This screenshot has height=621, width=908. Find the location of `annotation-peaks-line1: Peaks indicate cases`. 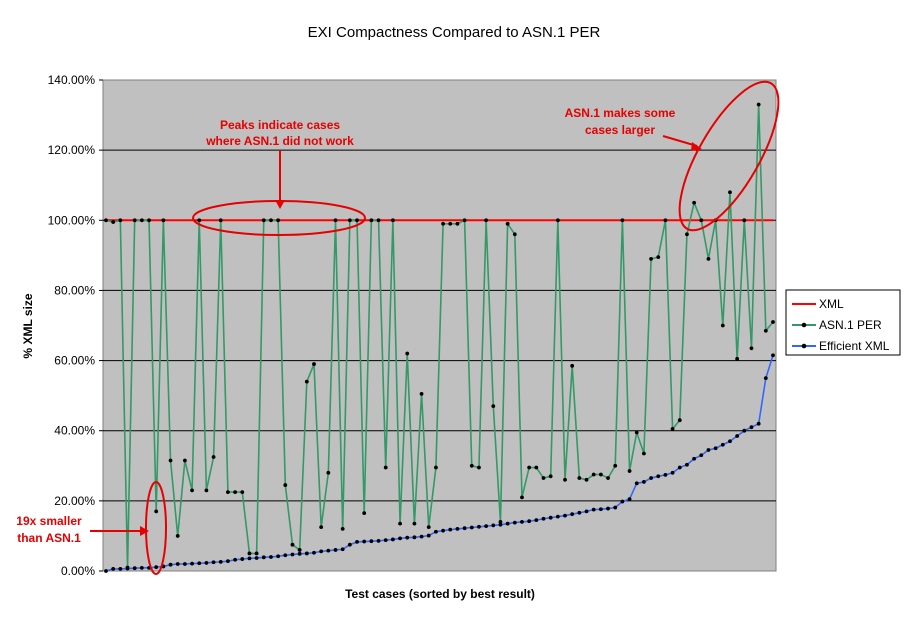

annotation-peaks-line1: Peaks indicate cases is located at coordinates (280, 125).